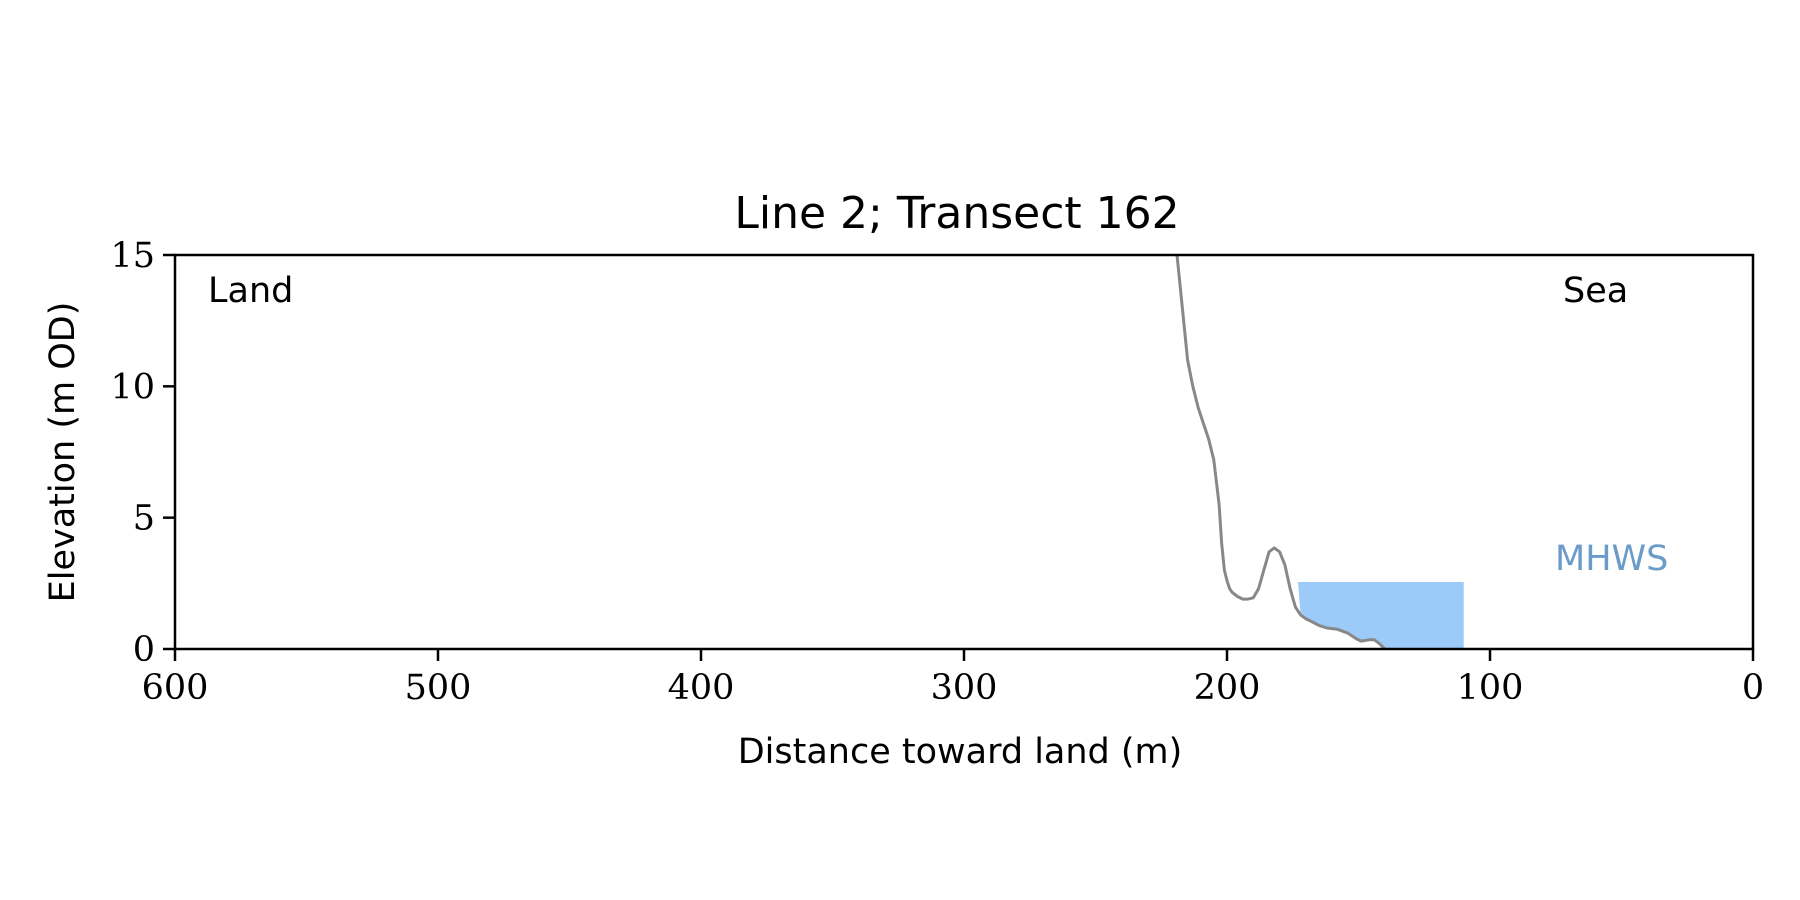 The height and width of the screenshot is (900, 1800). Describe the element at coordinates (964, 688) in the screenshot. I see `x-tick-label: 300` at that location.